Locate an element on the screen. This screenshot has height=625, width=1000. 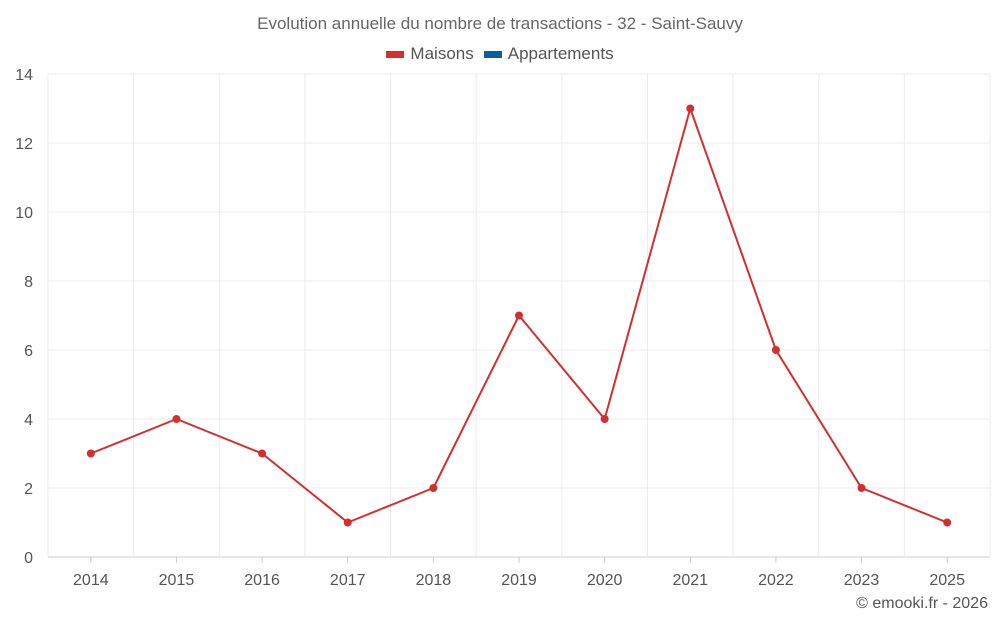
x-tick-label: 2015 is located at coordinates (177, 580).